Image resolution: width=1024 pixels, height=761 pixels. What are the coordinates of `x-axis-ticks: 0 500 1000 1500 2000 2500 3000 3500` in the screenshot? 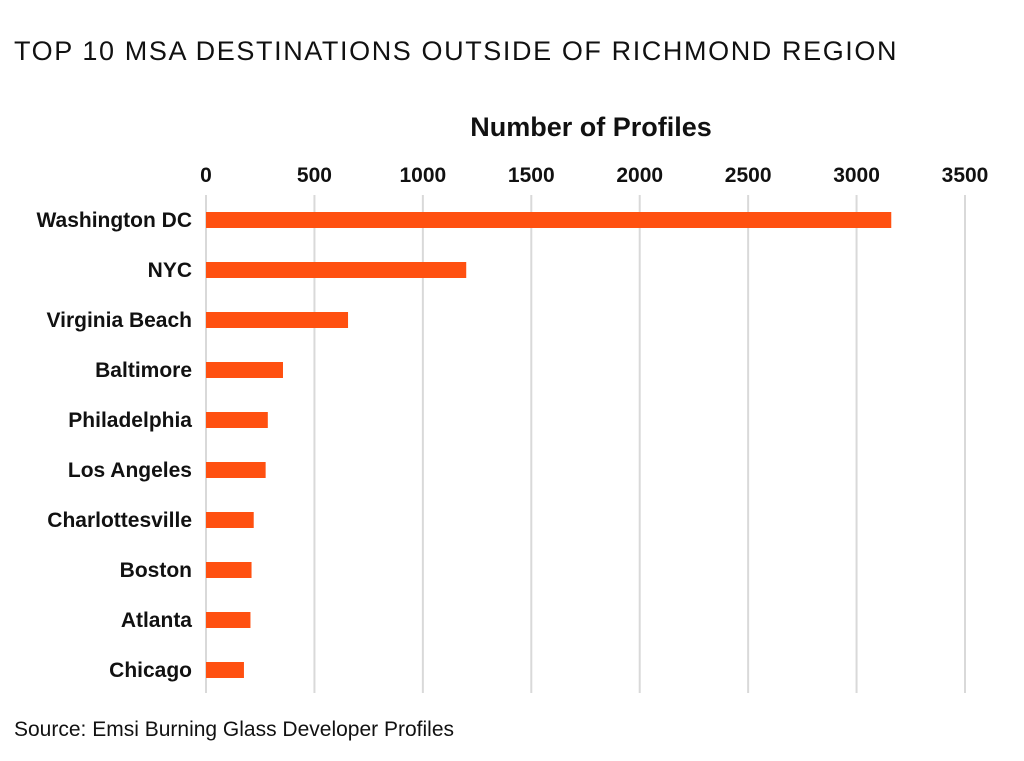 It's located at (594, 175).